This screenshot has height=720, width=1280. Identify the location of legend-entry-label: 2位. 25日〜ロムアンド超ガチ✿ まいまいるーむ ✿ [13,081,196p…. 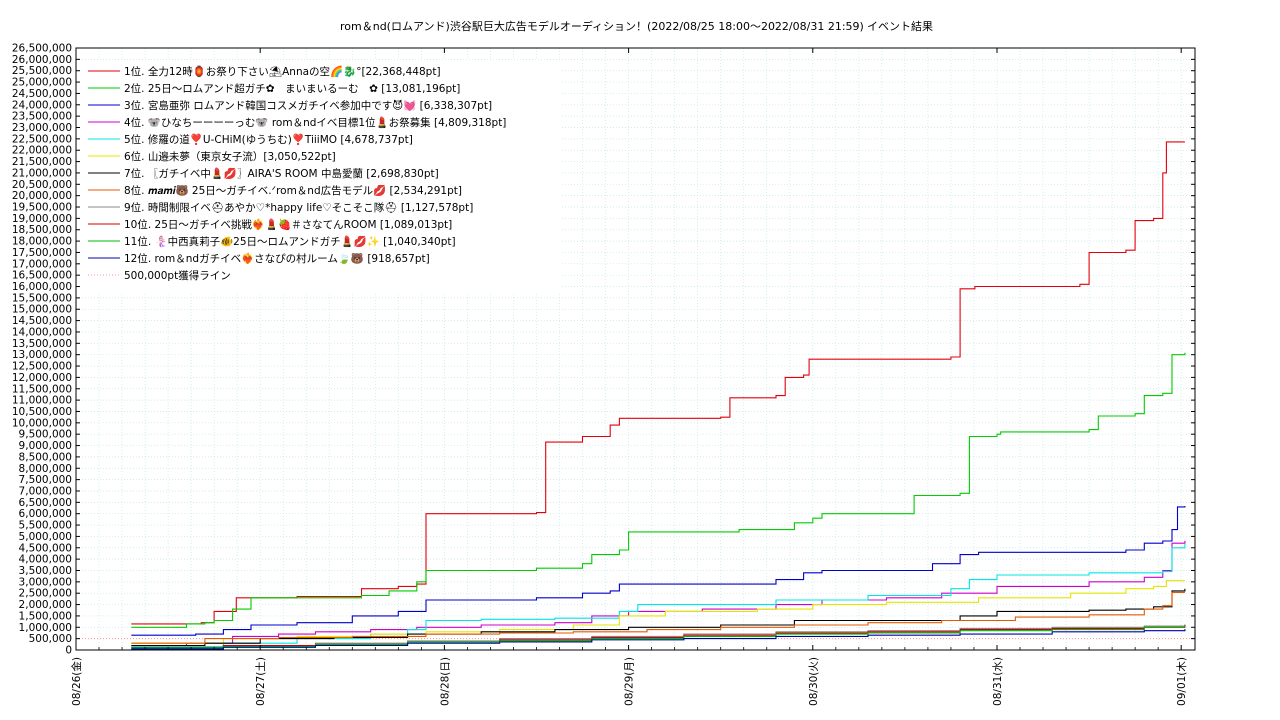
(292, 88).